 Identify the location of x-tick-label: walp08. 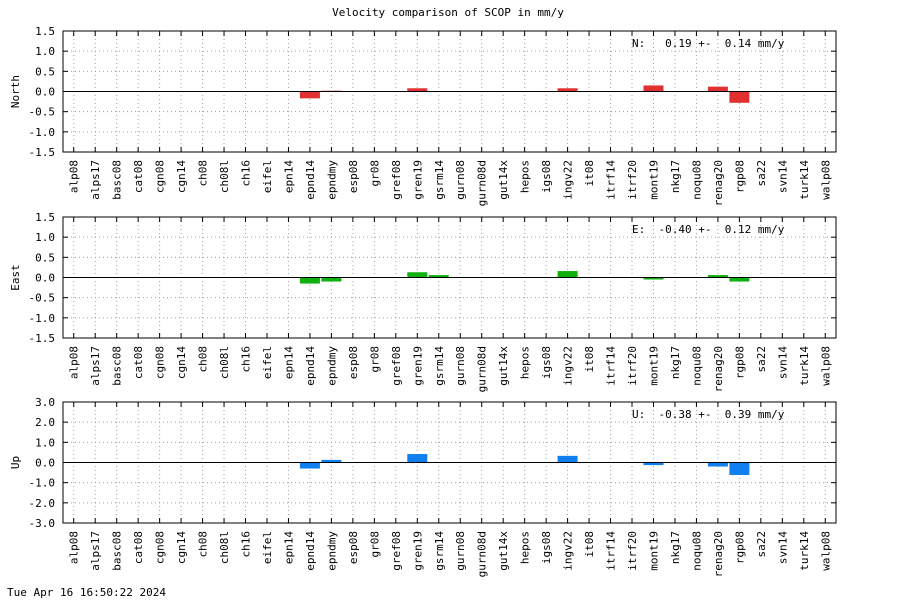
(825, 366).